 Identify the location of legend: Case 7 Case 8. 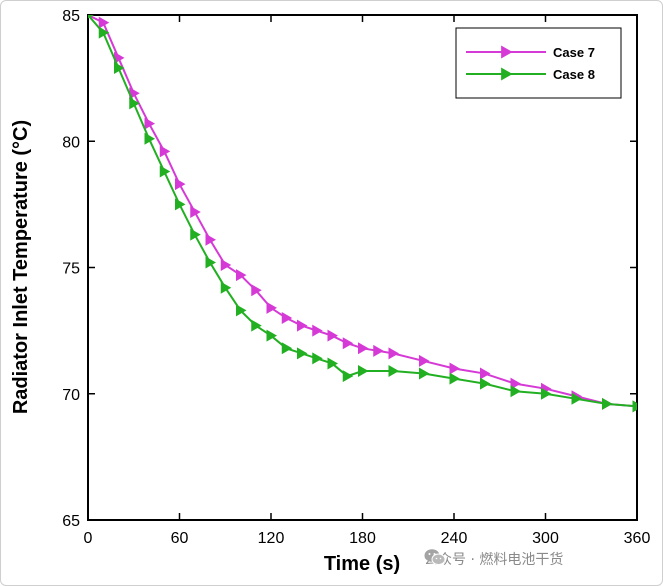
(538, 63).